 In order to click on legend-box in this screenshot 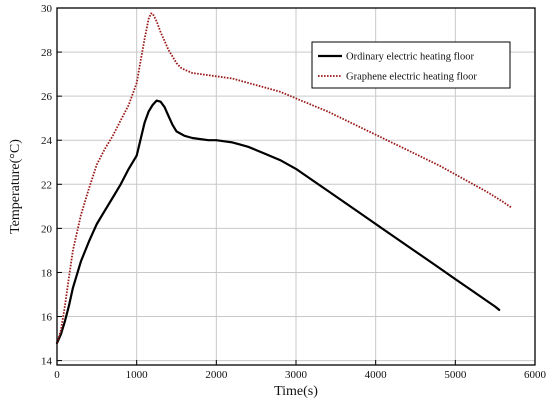, I will do `click(411, 65)`.